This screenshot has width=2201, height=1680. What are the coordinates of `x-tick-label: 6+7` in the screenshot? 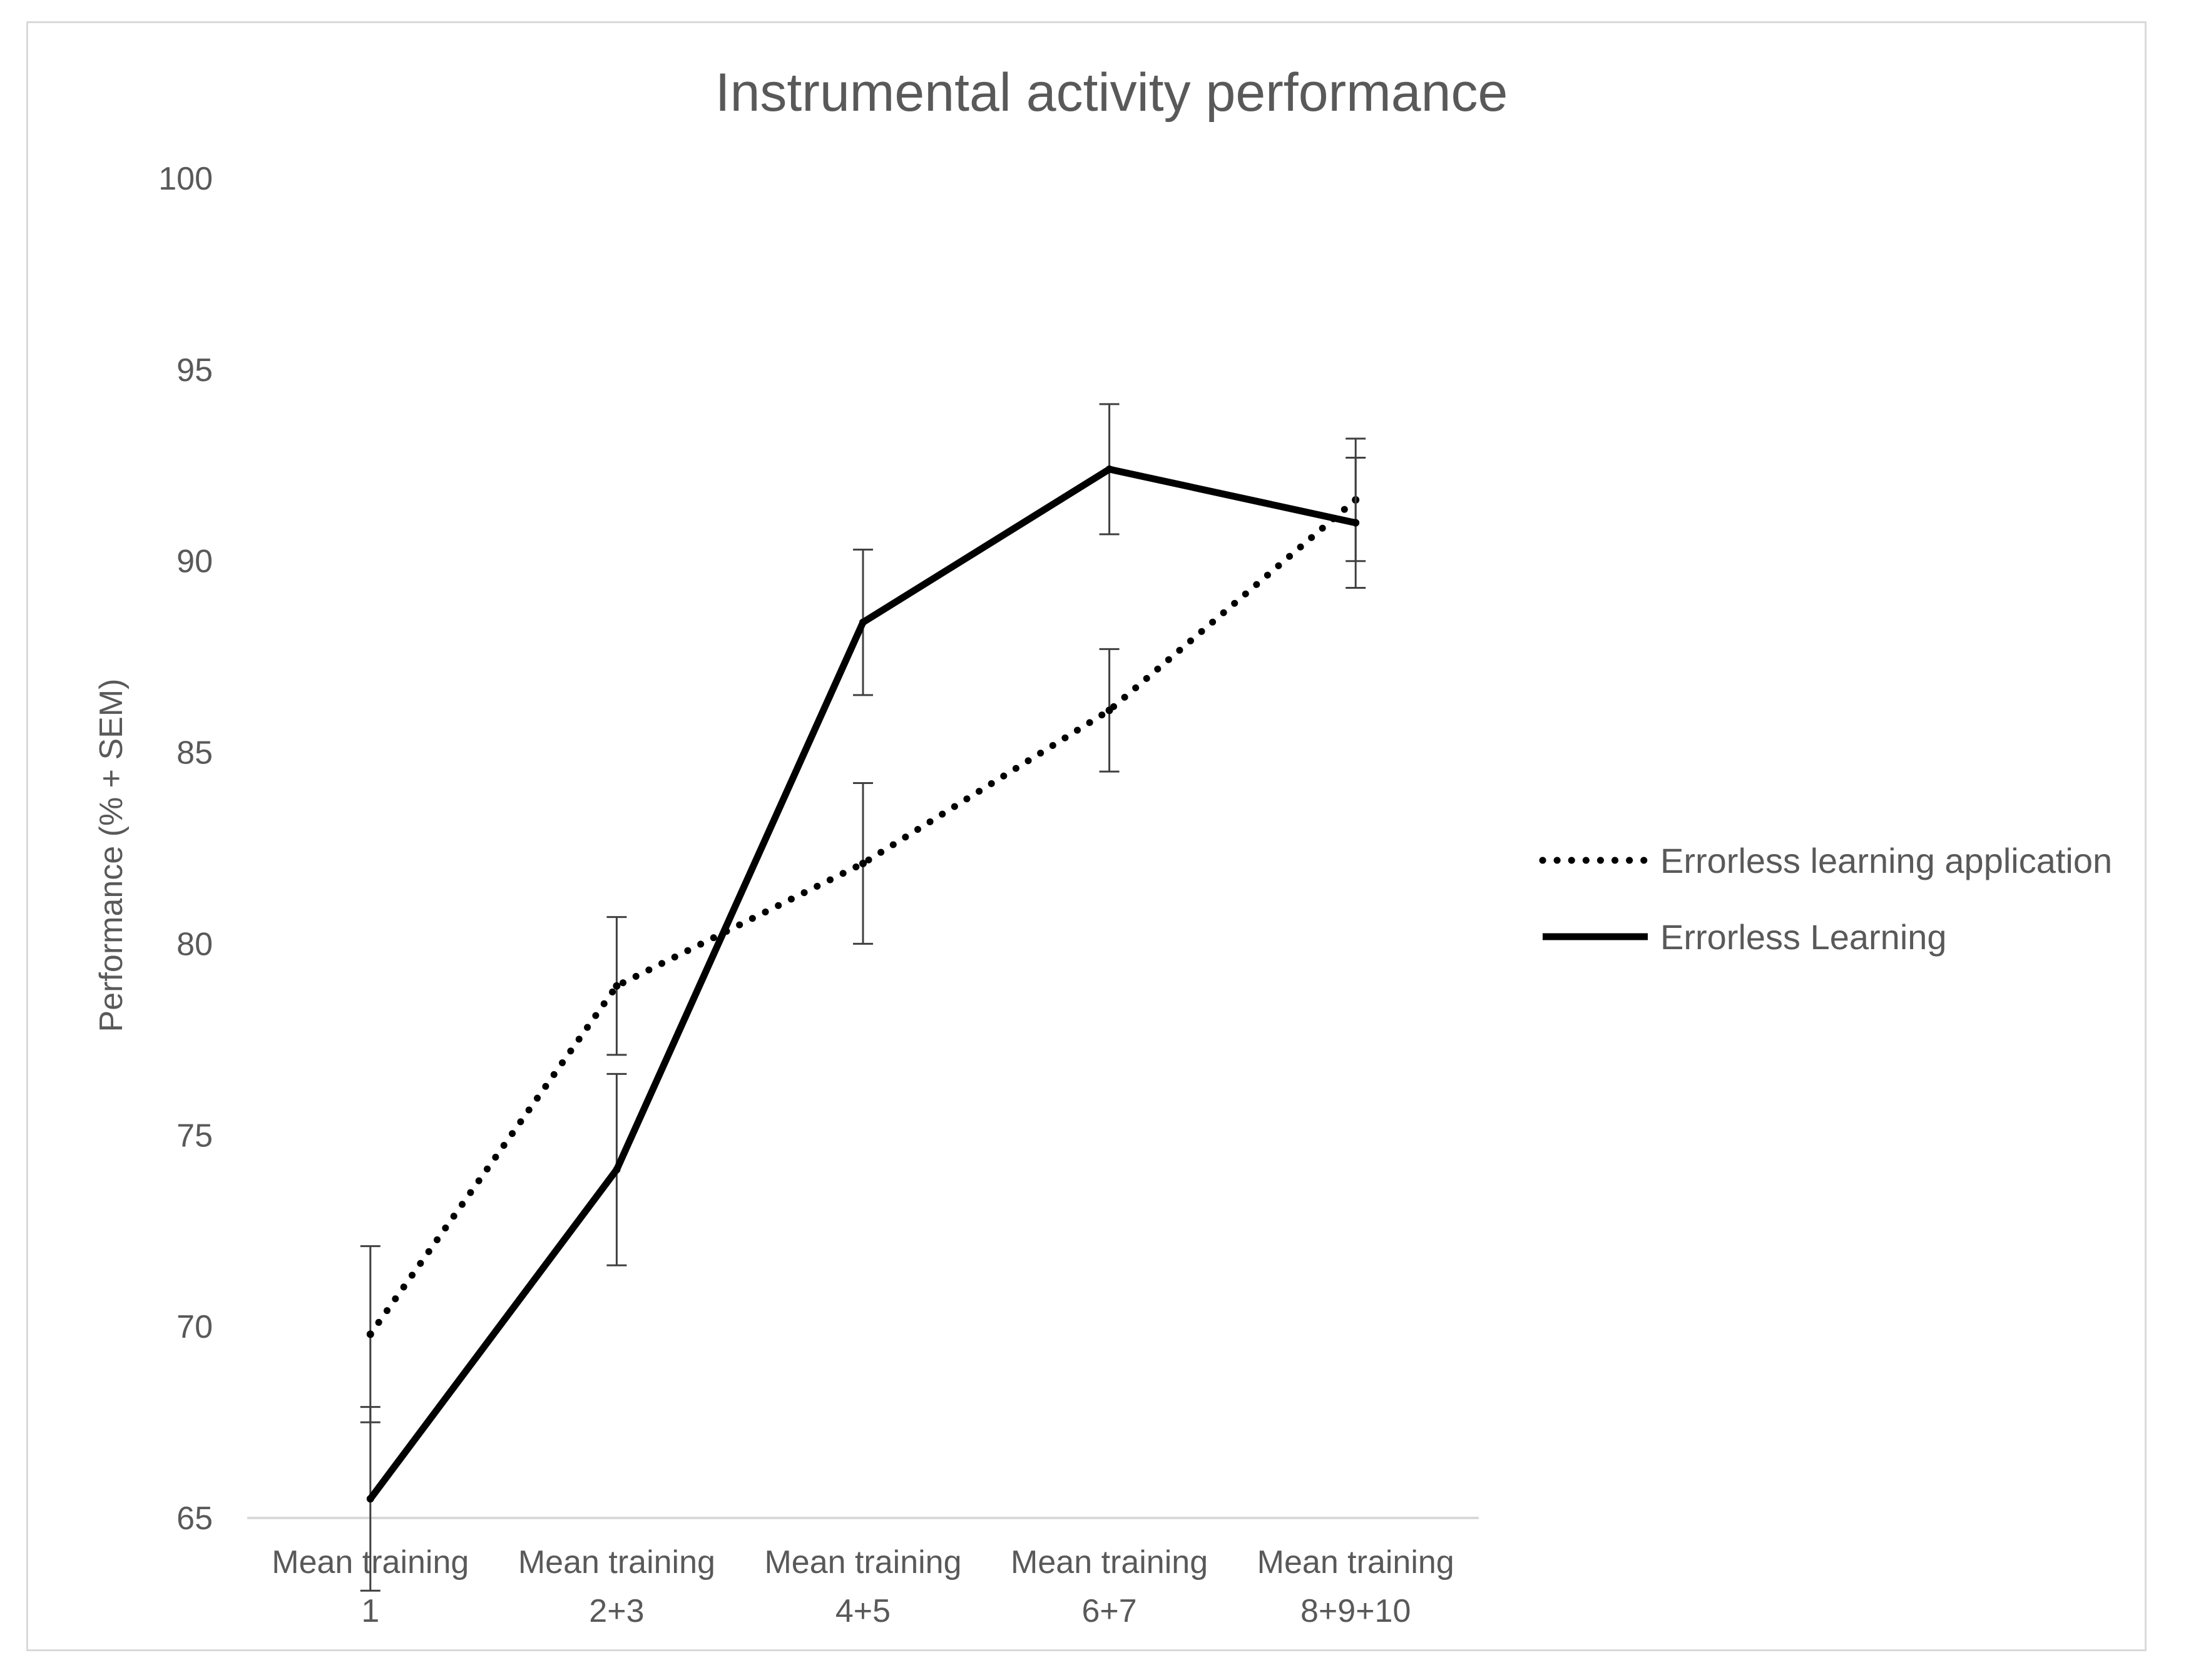 It's located at (1108, 1611).